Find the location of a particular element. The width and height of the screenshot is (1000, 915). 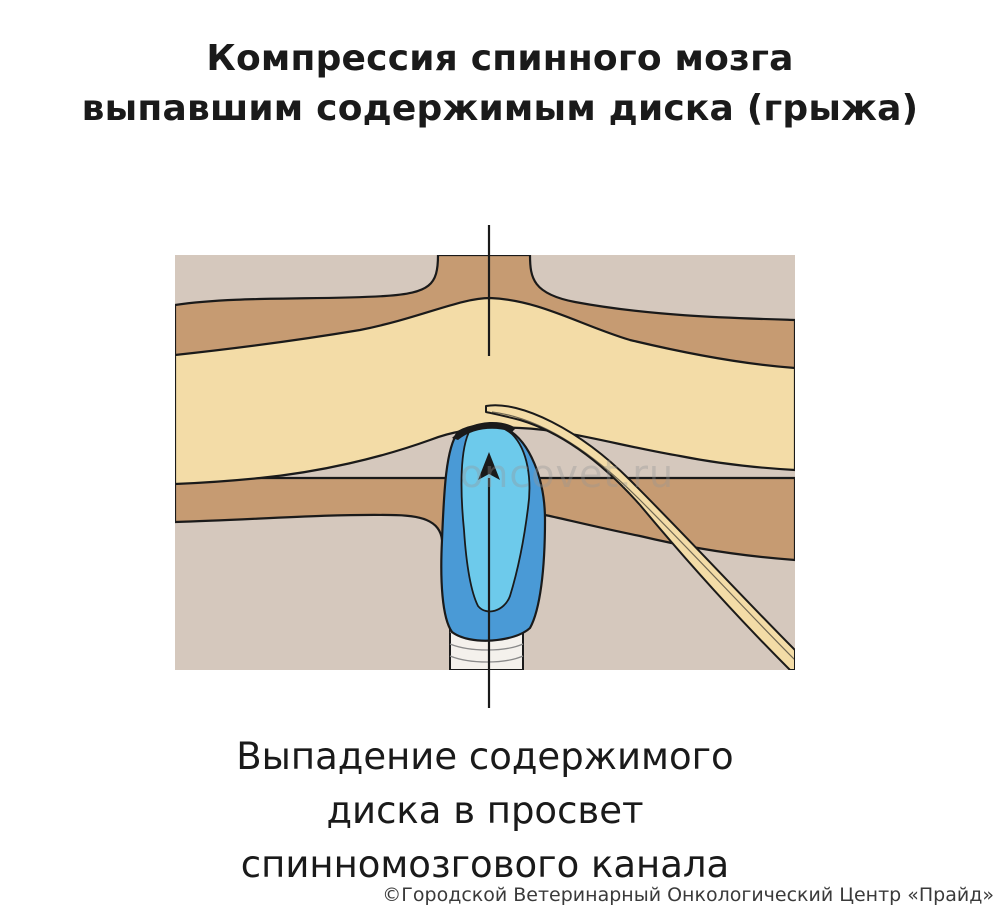

title-line-2: выпавшим содержимым диска (грыжа) is located at coordinates (500, 108).